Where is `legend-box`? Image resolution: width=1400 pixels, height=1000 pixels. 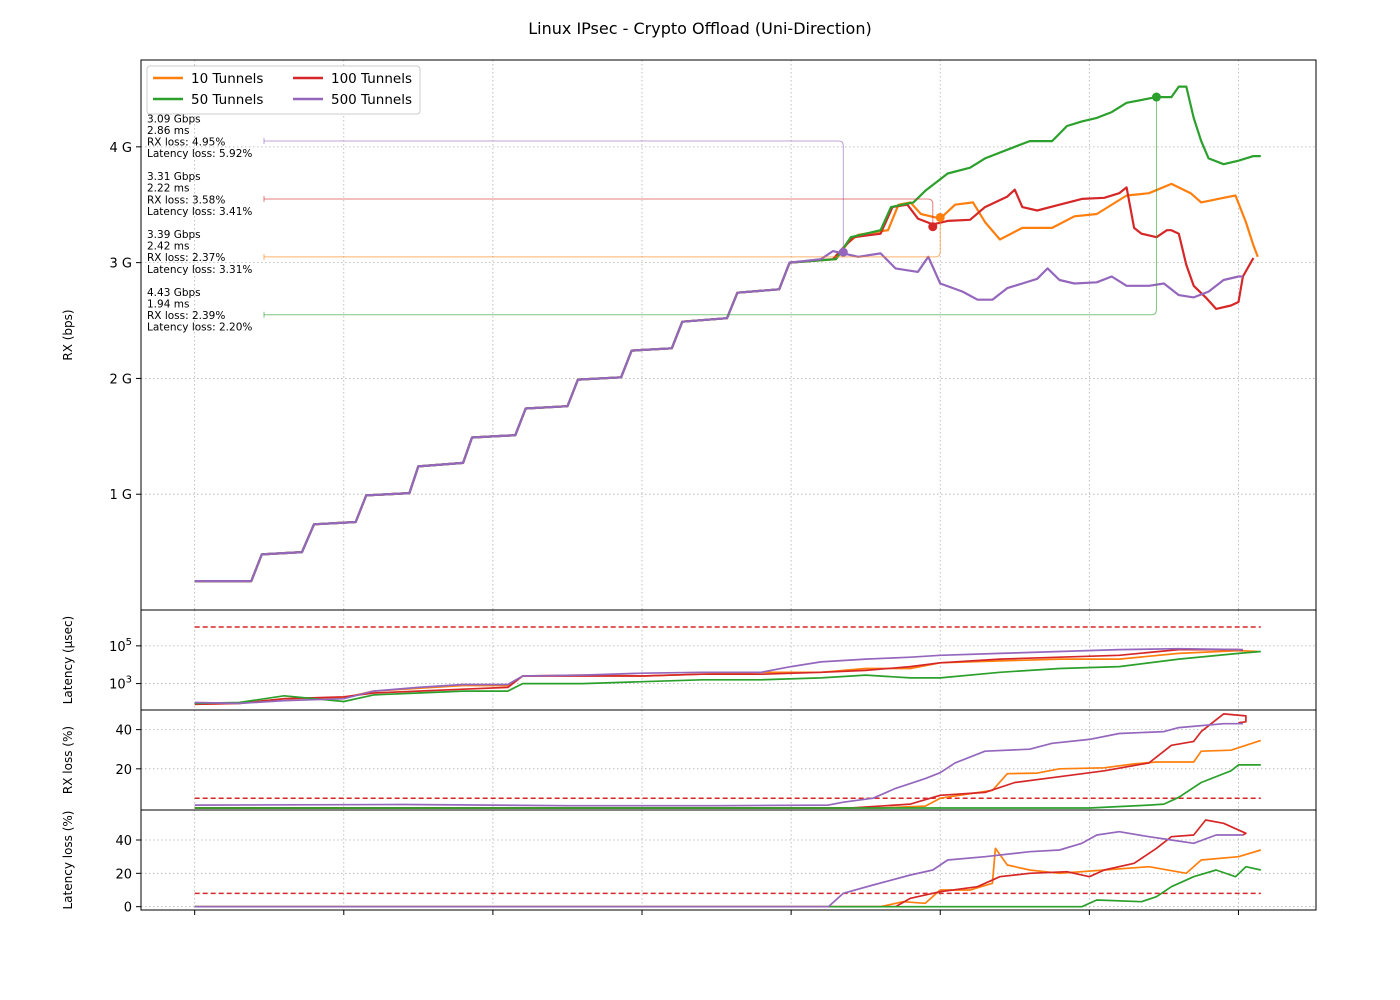 legend-box is located at coordinates (283, 90).